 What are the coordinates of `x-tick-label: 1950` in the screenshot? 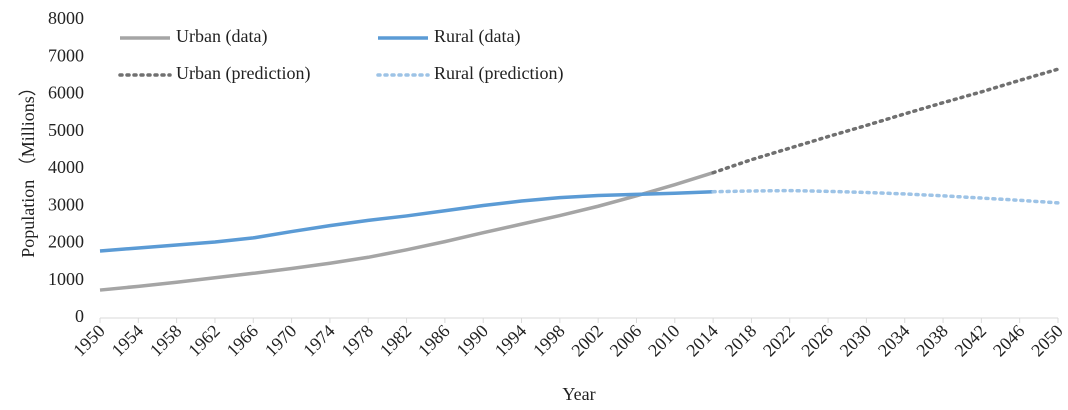 It's located at (89, 341).